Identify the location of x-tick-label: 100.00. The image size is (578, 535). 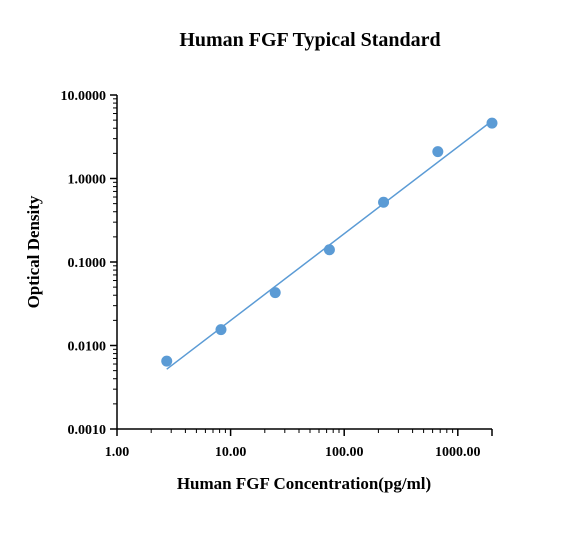
(344, 452).